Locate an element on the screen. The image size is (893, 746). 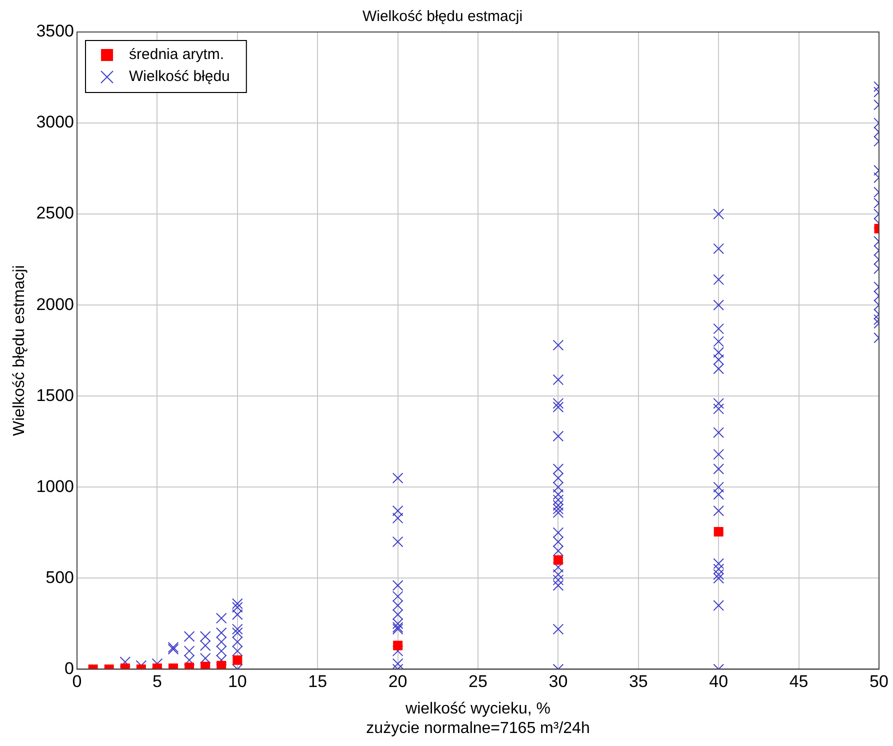
x-tick-label: 15 is located at coordinates (318, 682).